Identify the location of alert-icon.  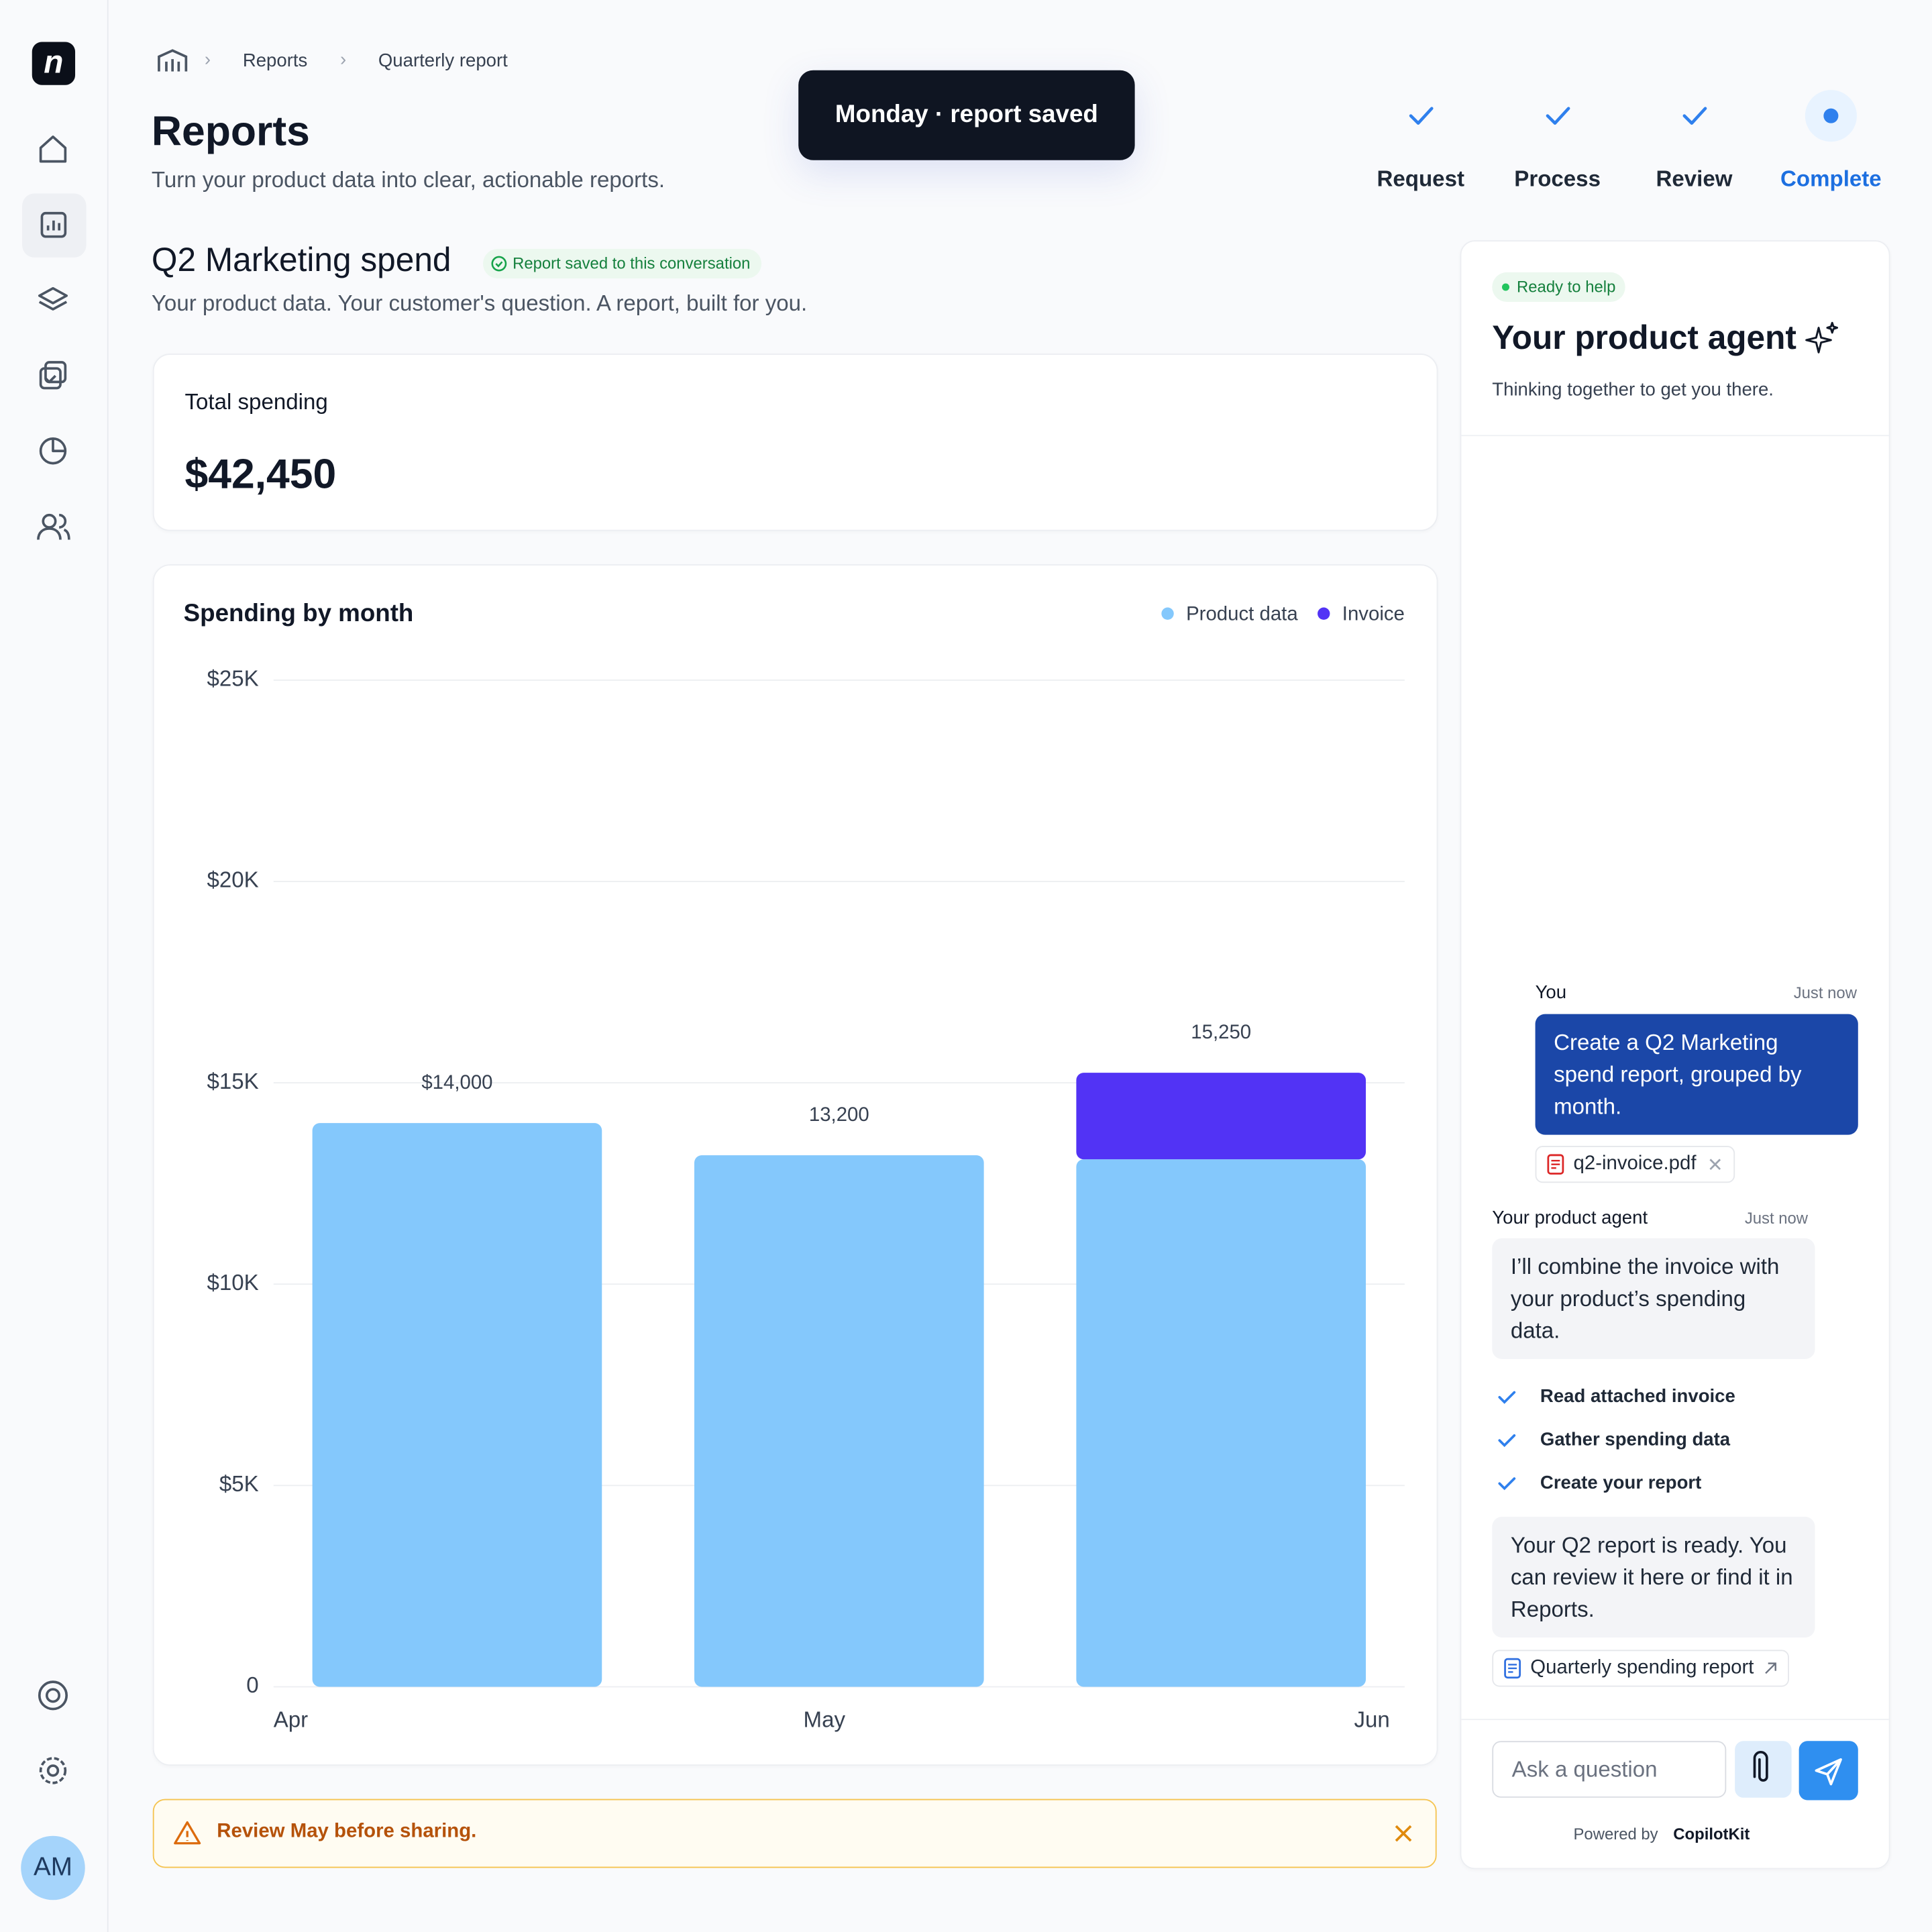
(187, 1833).